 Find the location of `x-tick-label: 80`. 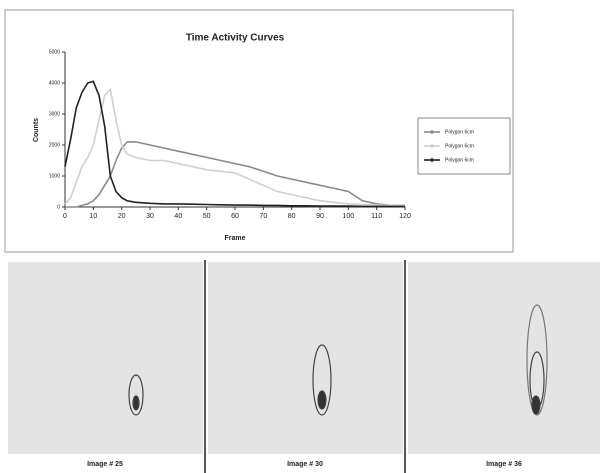

x-tick-label: 80 is located at coordinates (292, 216).